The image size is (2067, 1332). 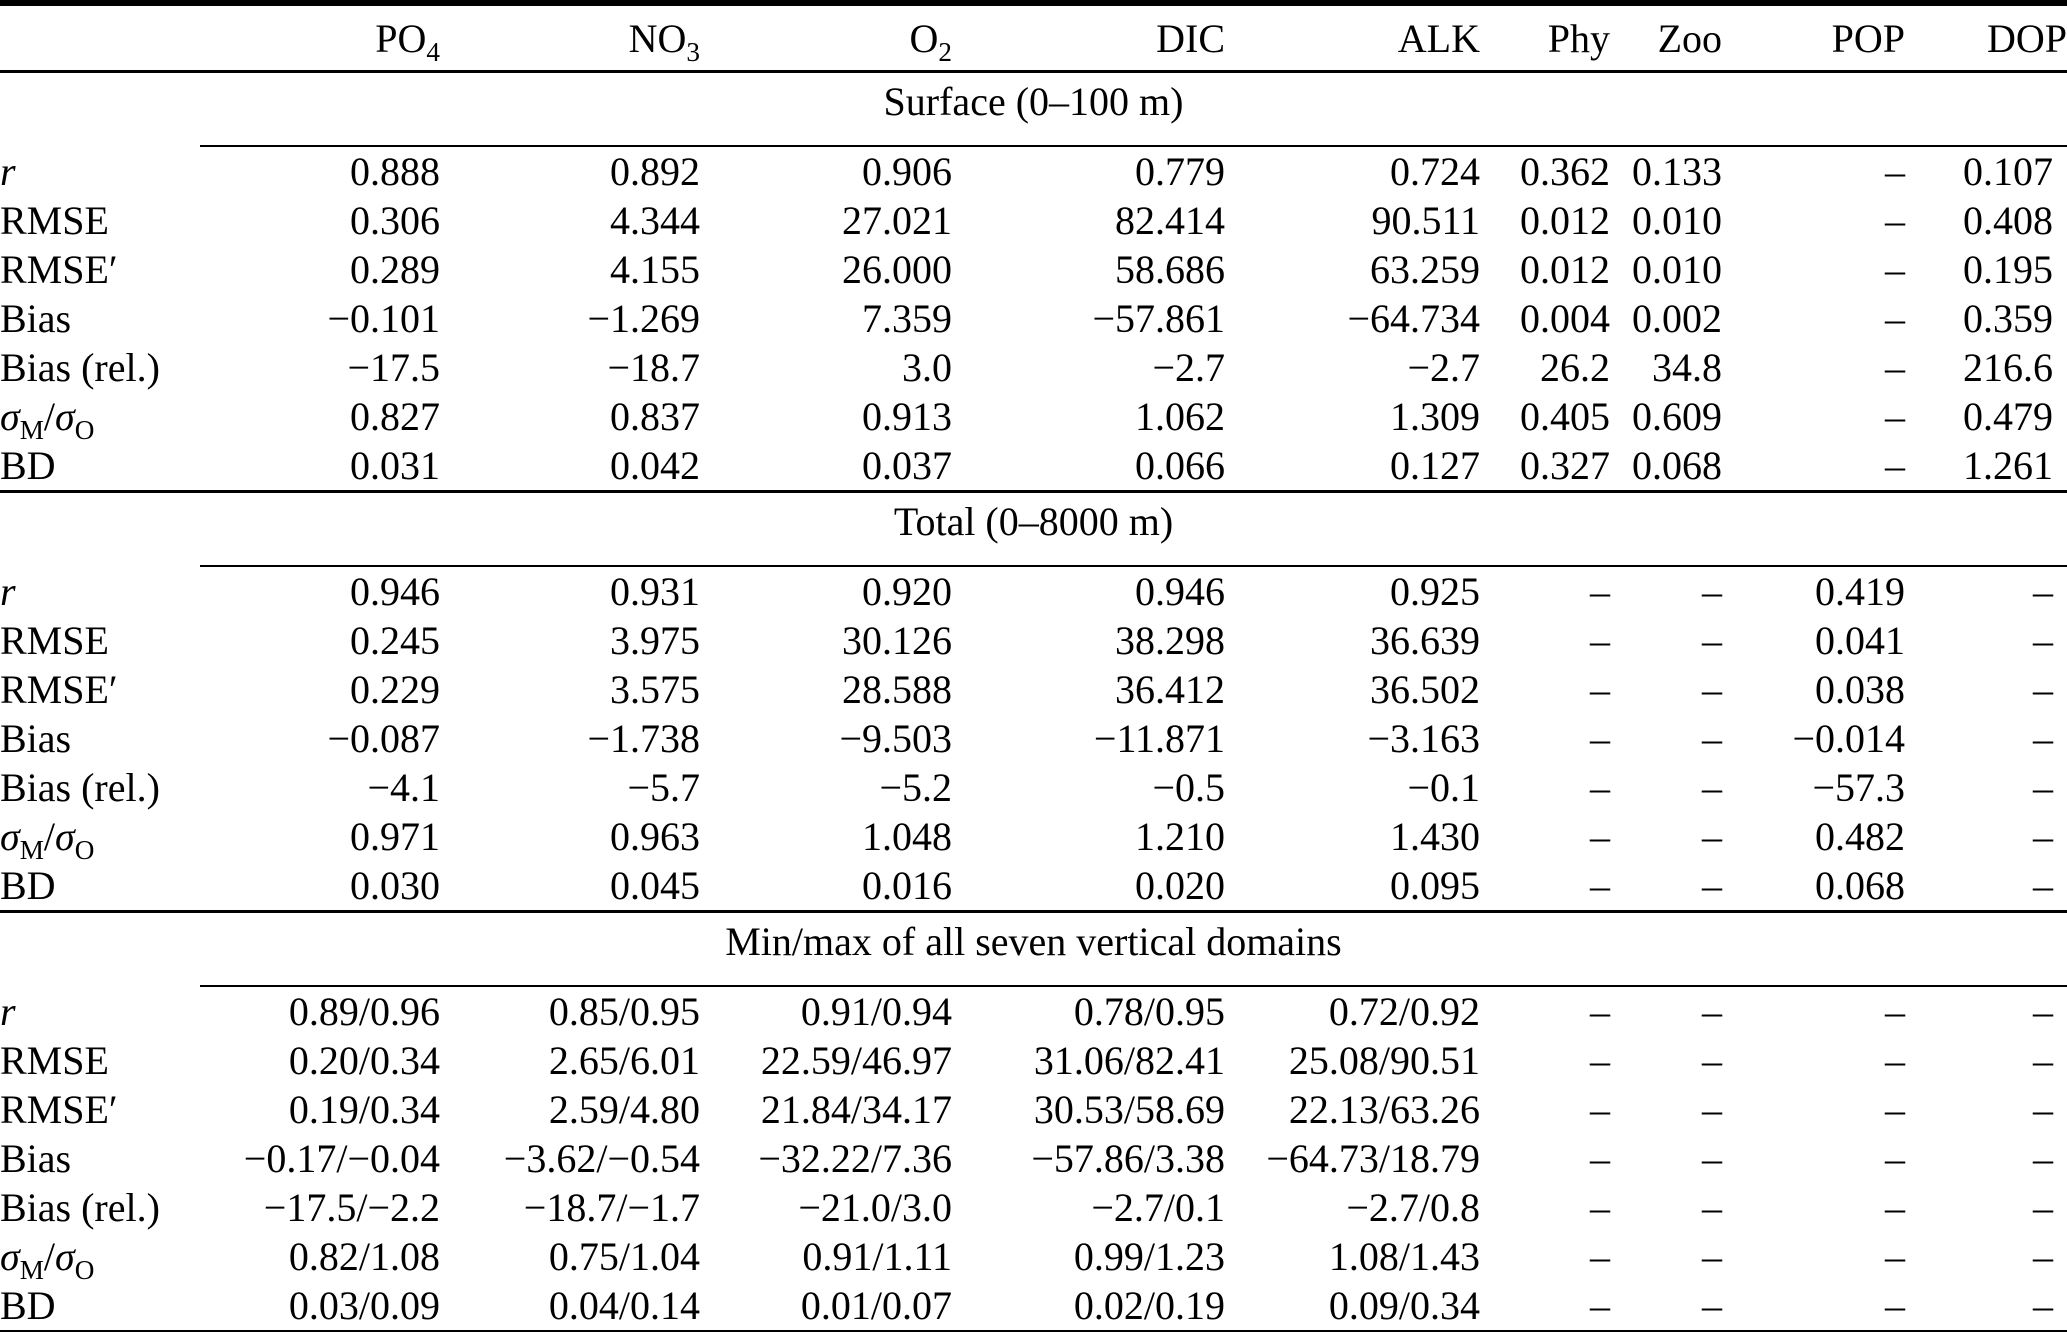 I want to click on table-cell: 0.012, so click(x=1565, y=220).